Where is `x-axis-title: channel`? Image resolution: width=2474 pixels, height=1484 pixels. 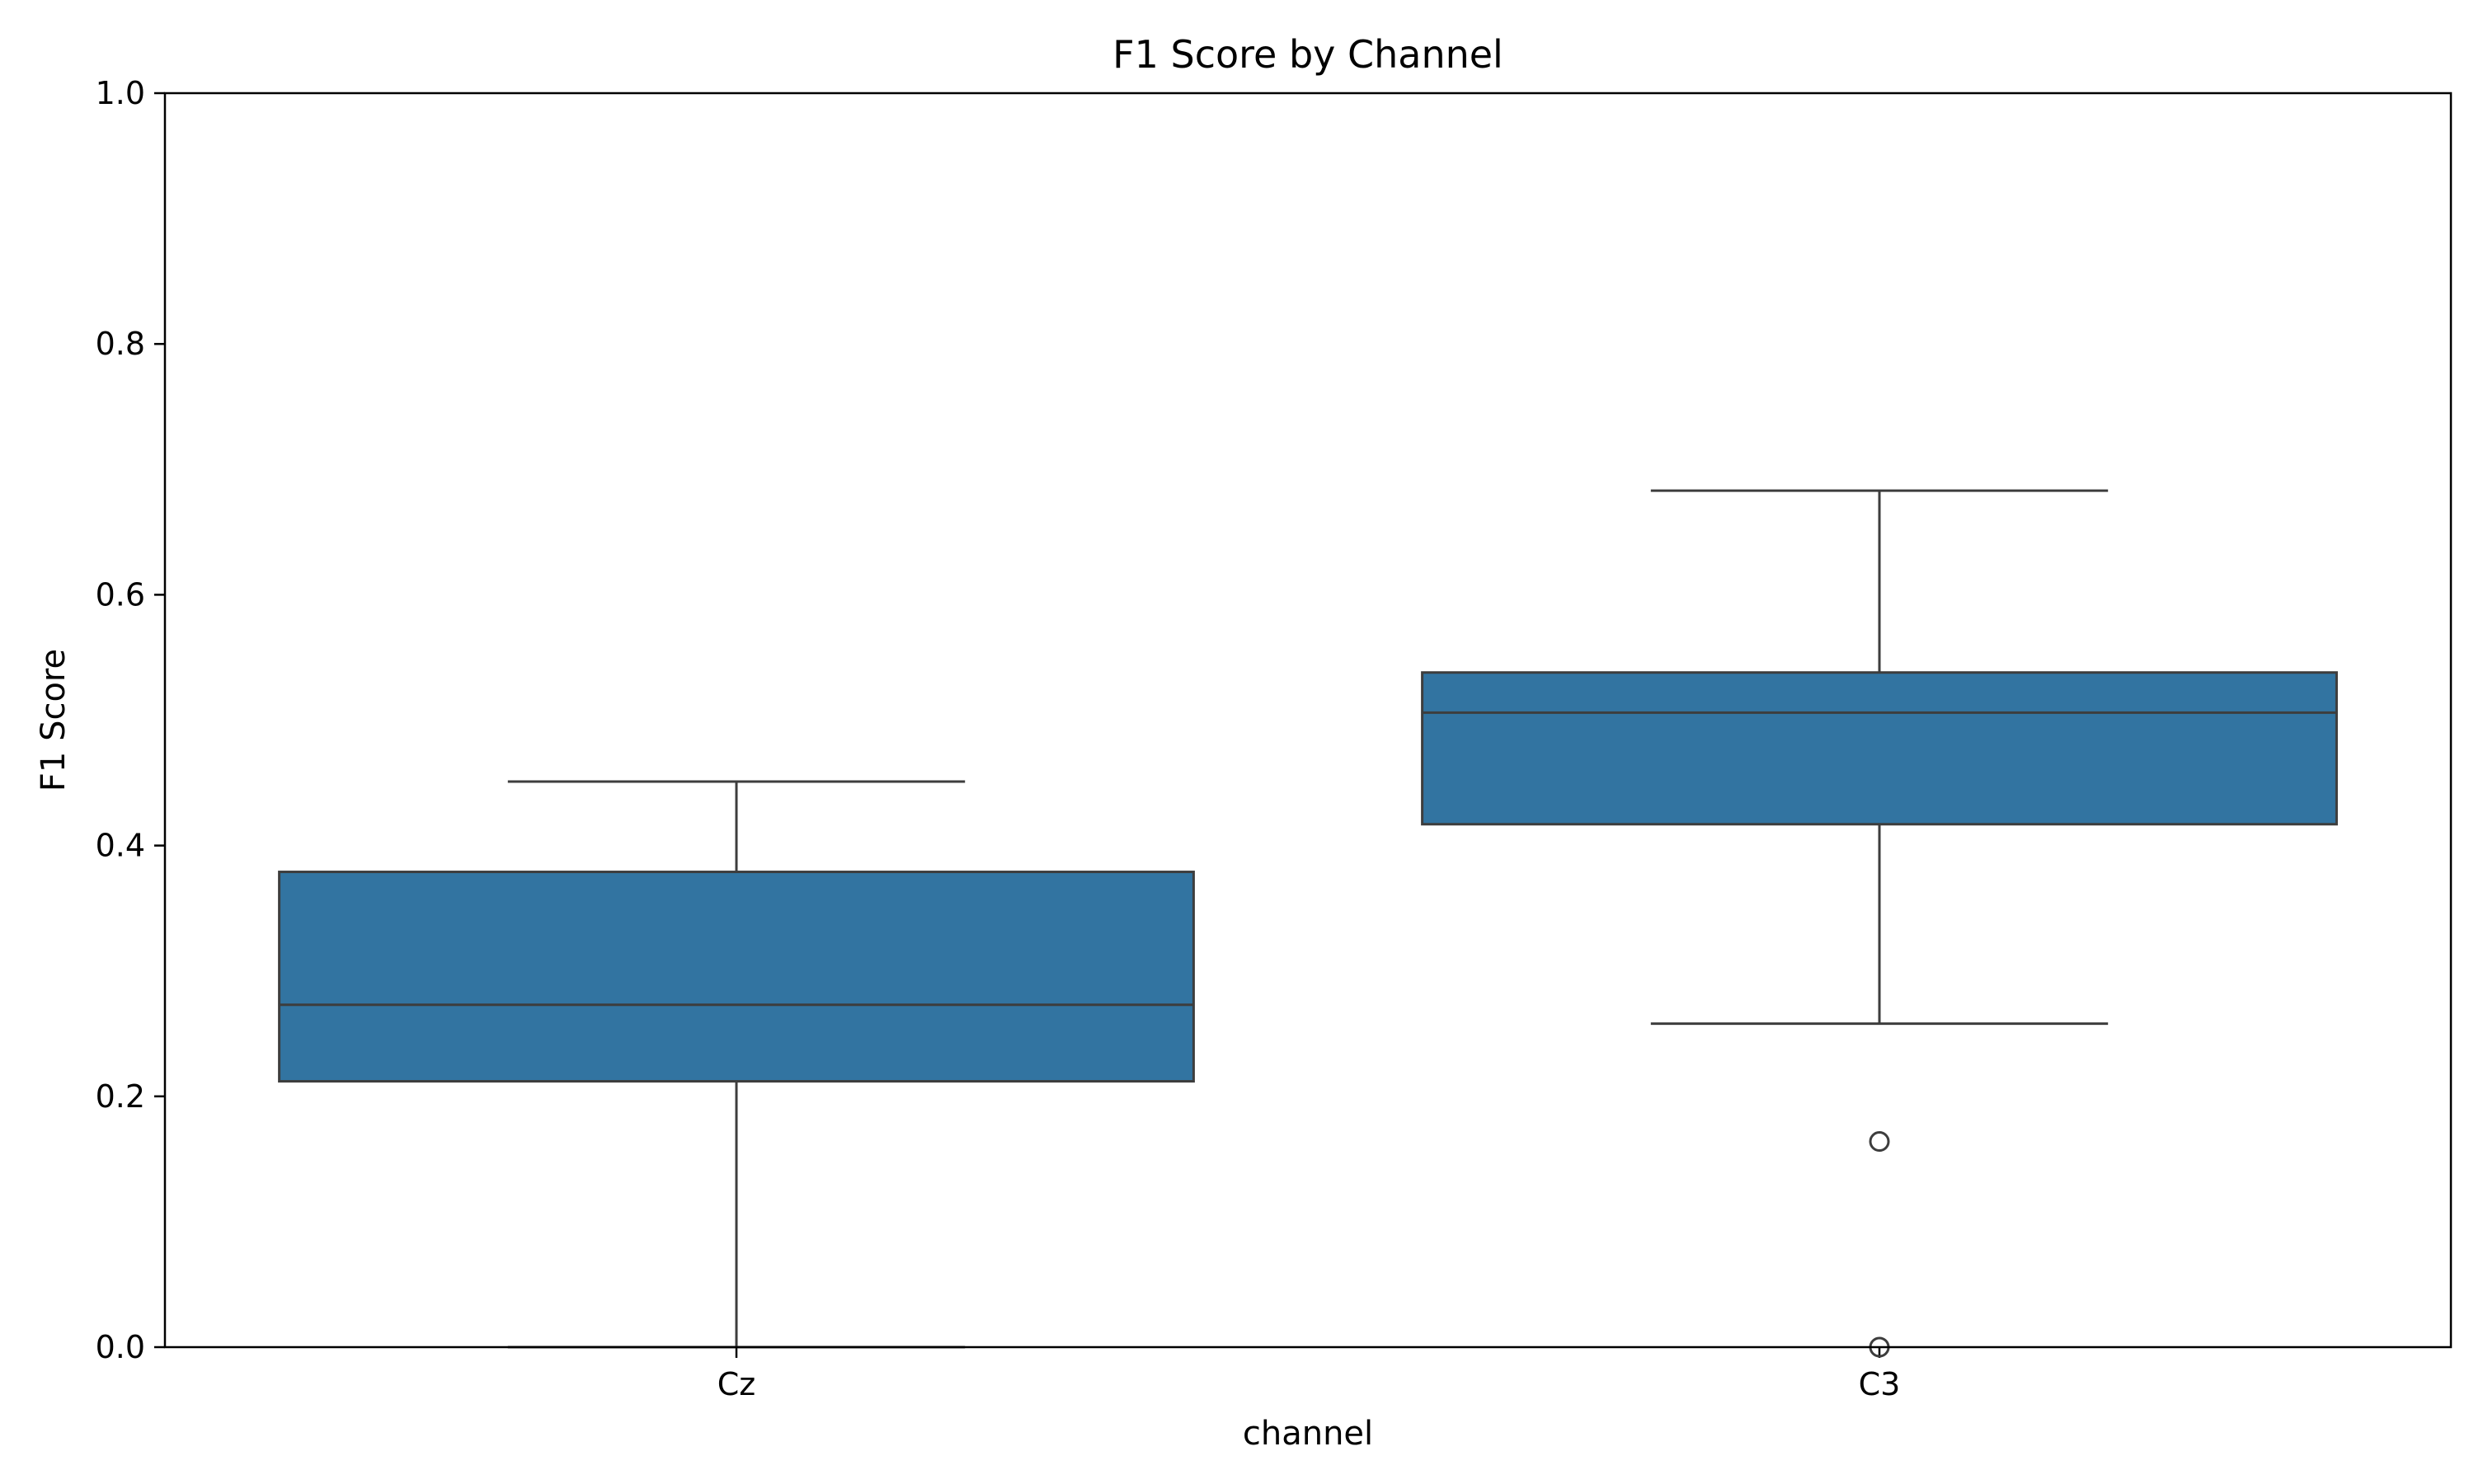
x-axis-title: channel is located at coordinates (1308, 1434).